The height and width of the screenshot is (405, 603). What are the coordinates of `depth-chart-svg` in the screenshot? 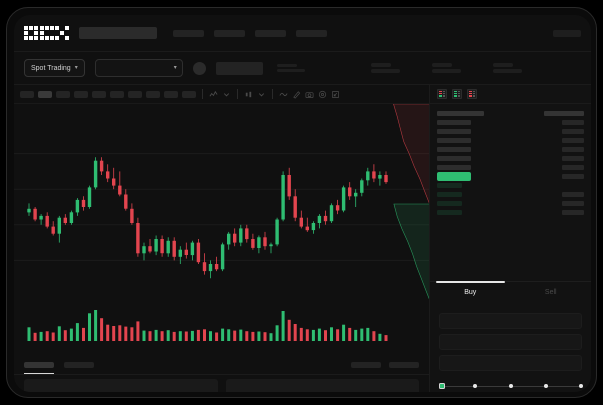 It's located at (412, 204).